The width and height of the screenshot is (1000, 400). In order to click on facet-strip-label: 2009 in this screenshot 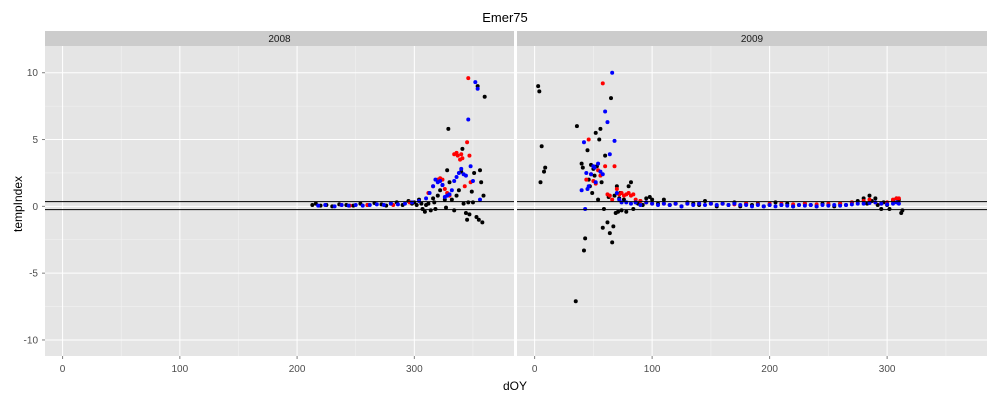, I will do `click(752, 39)`.